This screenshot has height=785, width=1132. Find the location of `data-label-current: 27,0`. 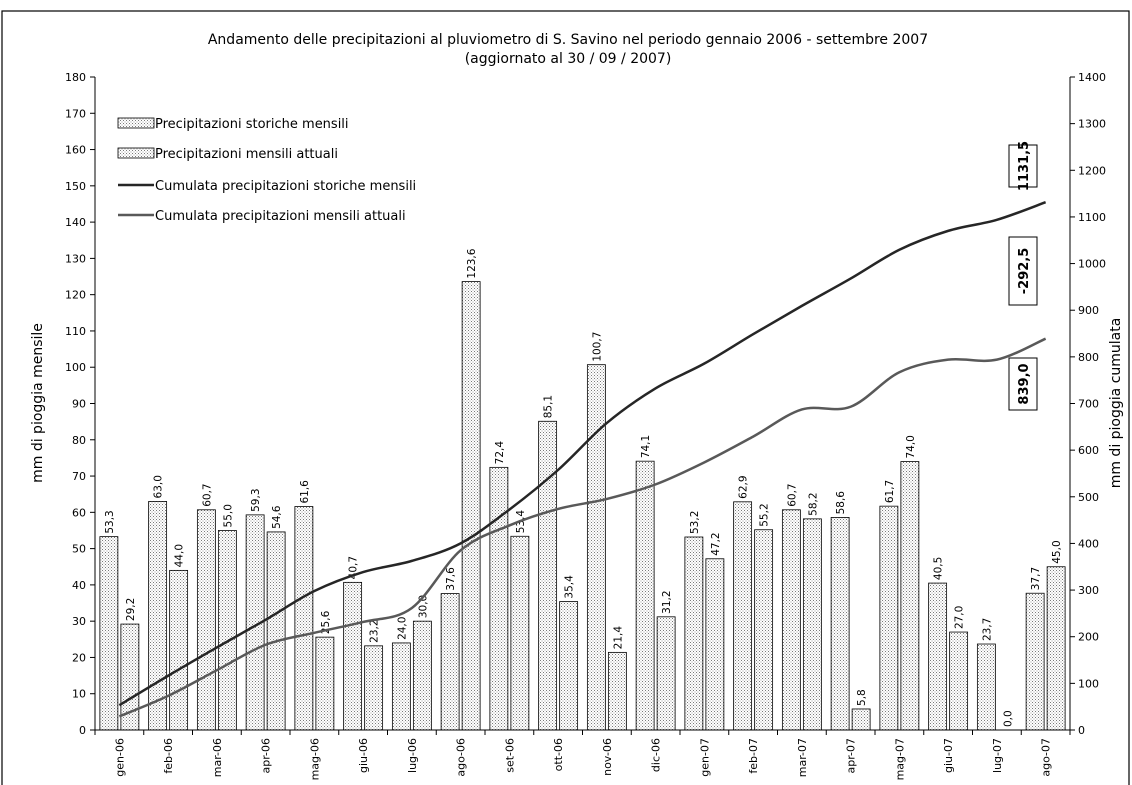

data-label-current: 27,0 is located at coordinates (960, 617).